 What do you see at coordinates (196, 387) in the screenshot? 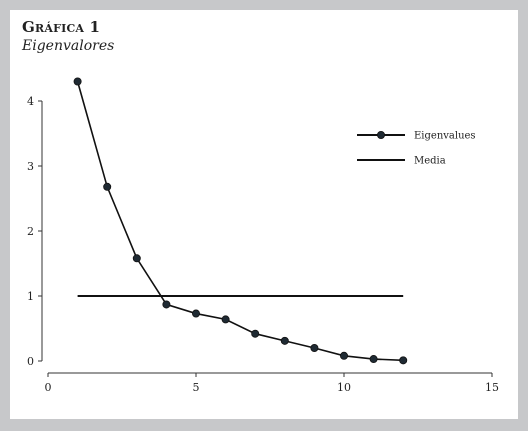
I see `x-tick-label: 5` at bounding box center [196, 387].